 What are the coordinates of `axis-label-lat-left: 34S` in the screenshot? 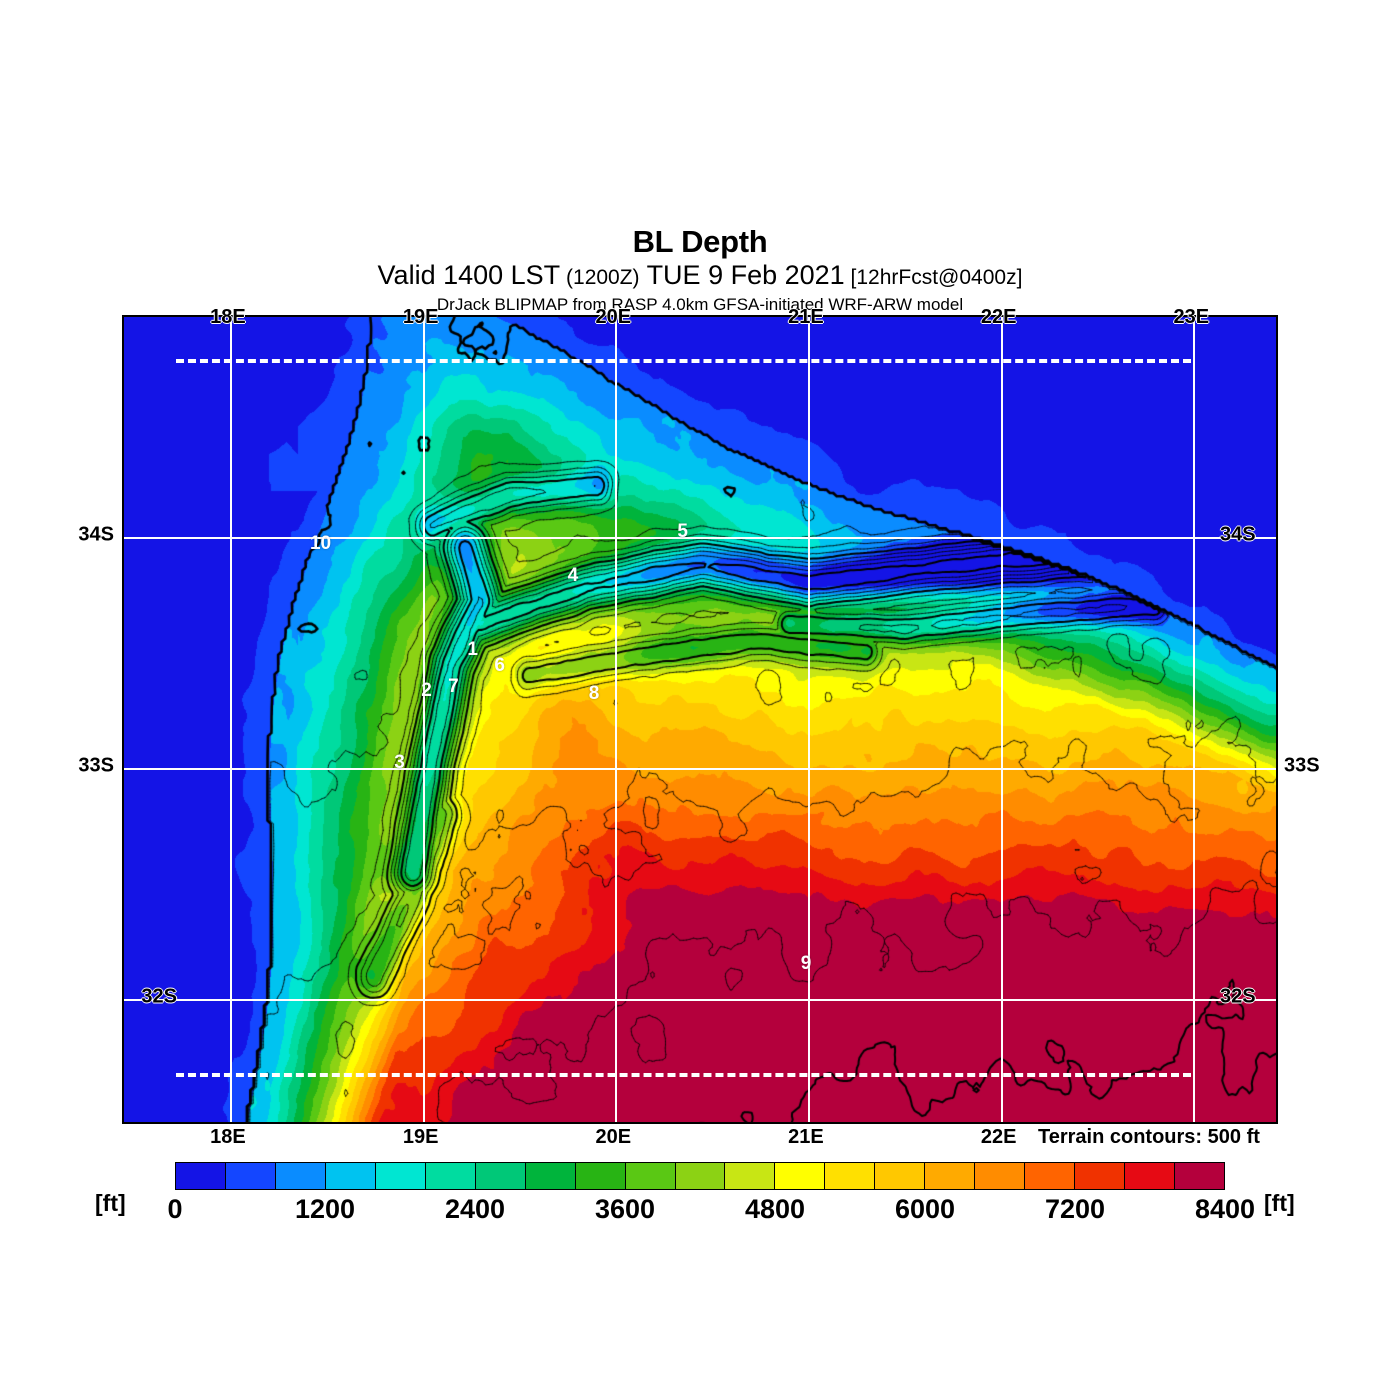 It's located at (96, 534).